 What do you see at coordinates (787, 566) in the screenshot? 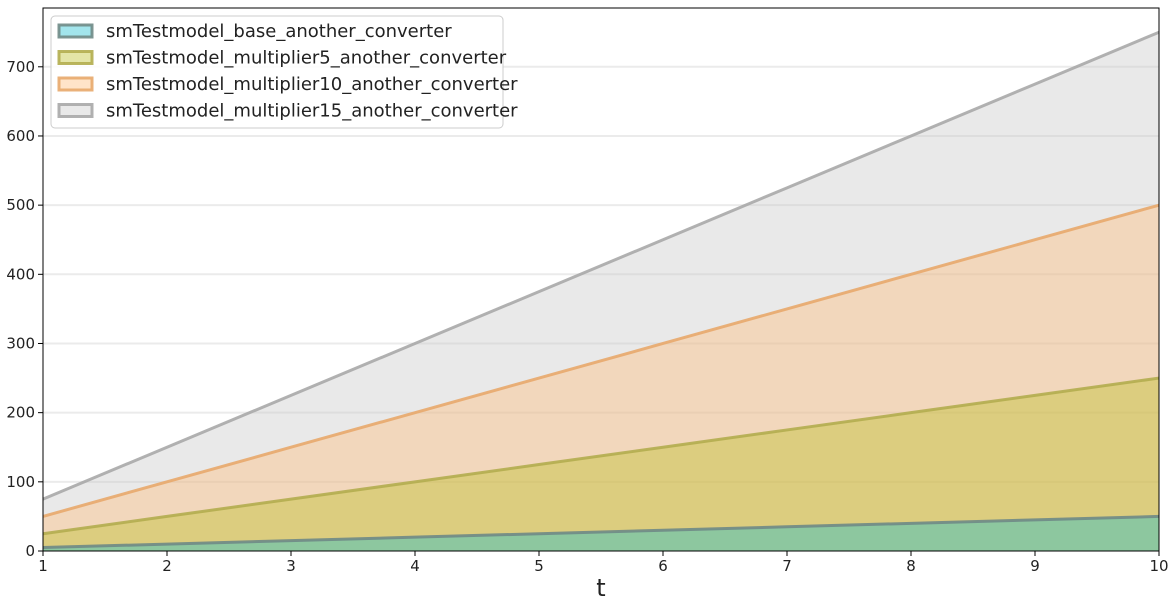
I see `x-tick-label: 7` at bounding box center [787, 566].